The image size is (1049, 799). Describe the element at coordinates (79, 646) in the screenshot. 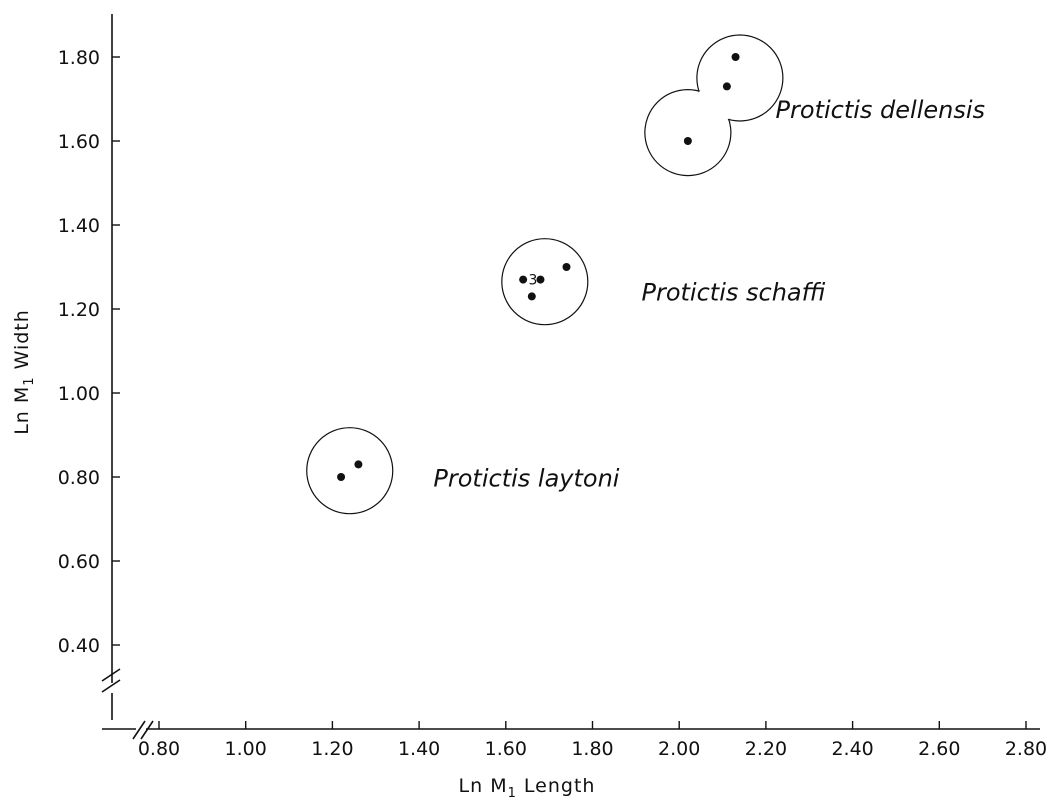

I see `y-tick-label: 0.40` at that location.